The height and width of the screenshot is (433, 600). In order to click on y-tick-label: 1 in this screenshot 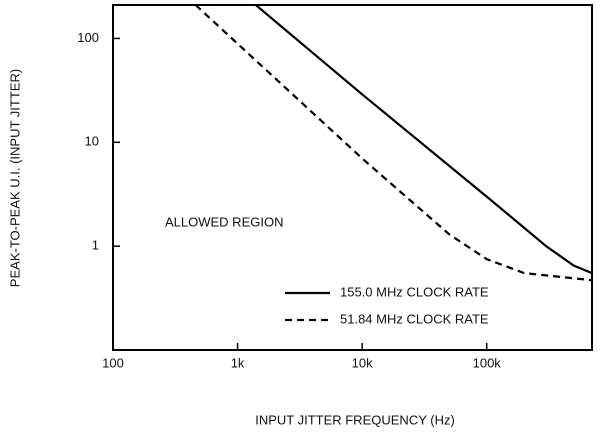, I will do `click(95, 245)`.